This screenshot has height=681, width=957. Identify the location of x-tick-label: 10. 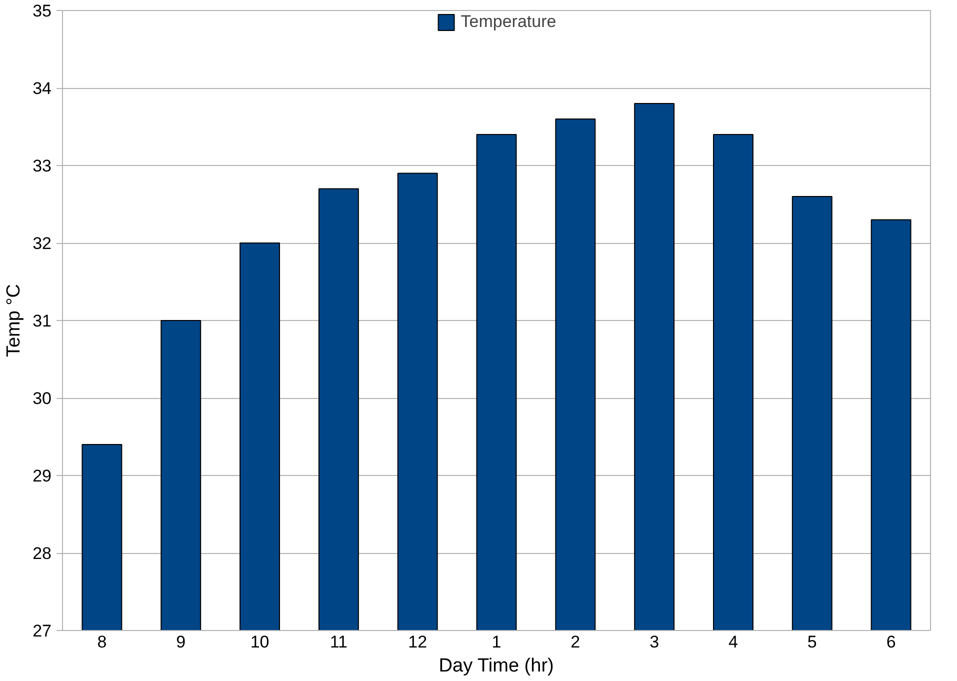
(260, 642).